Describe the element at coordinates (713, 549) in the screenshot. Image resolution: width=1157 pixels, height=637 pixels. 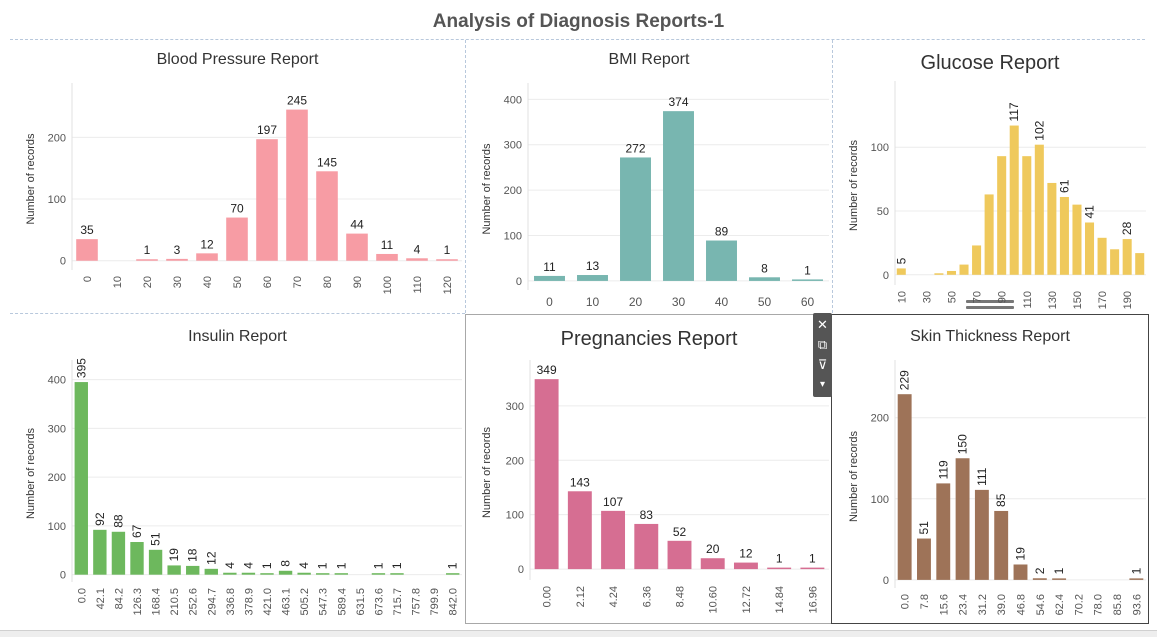
I see `data-label: 20` at that location.